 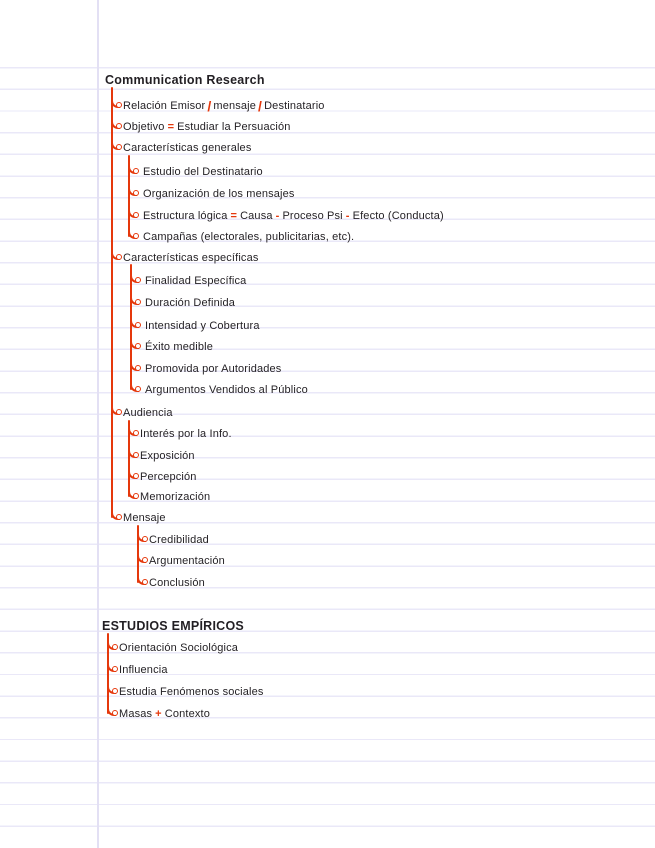 What do you see at coordinates (312, 216) in the screenshot?
I see `note-text: Proceso Psi` at bounding box center [312, 216].